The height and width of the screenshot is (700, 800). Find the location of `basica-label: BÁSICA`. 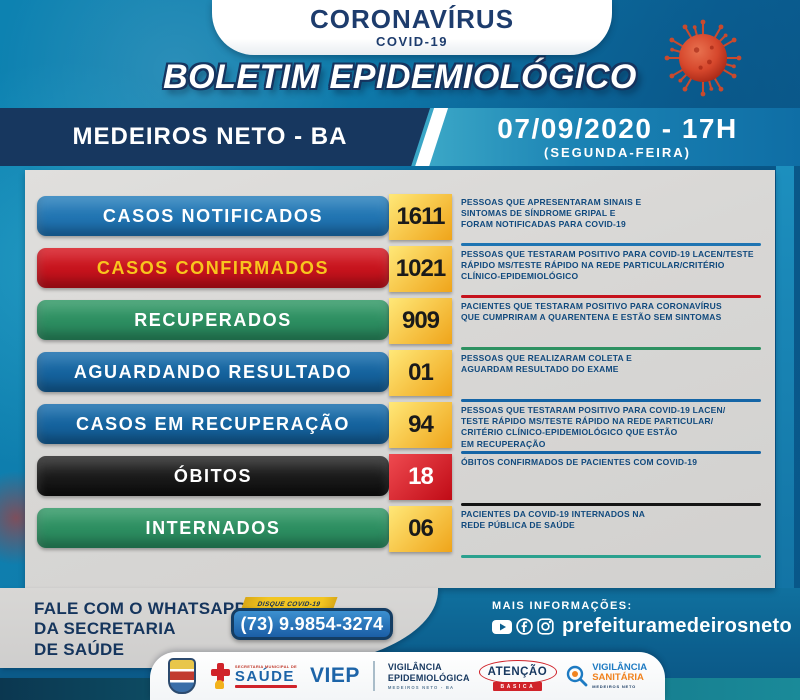

basica-label: BÁSICA is located at coordinates (517, 686).